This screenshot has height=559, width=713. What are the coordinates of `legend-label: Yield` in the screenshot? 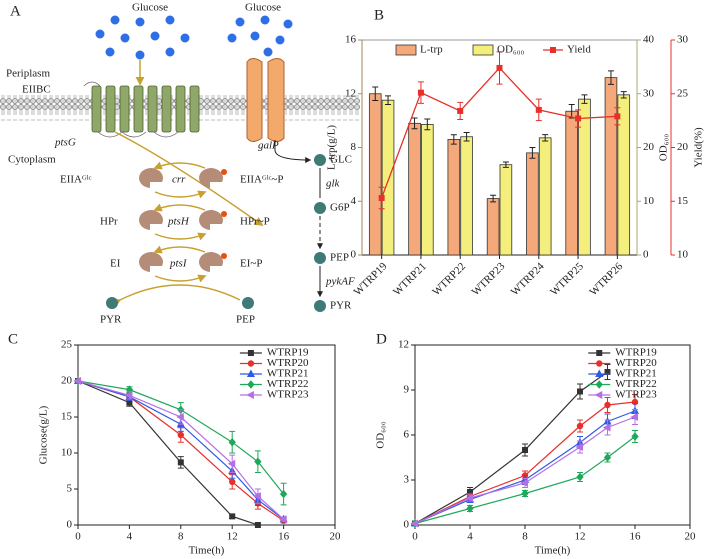 It's located at (579, 50).